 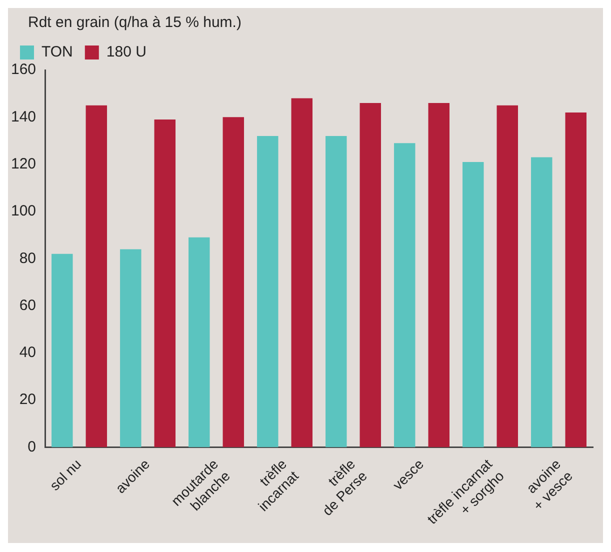 What do you see at coordinates (126, 52) in the screenshot?
I see `legend-label: 180 U` at bounding box center [126, 52].